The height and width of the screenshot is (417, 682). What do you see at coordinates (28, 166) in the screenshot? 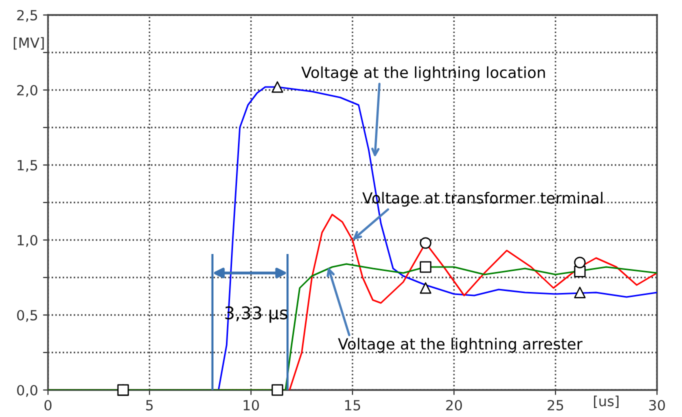
I see `y-tick-label: 1,5` at bounding box center [28, 166].